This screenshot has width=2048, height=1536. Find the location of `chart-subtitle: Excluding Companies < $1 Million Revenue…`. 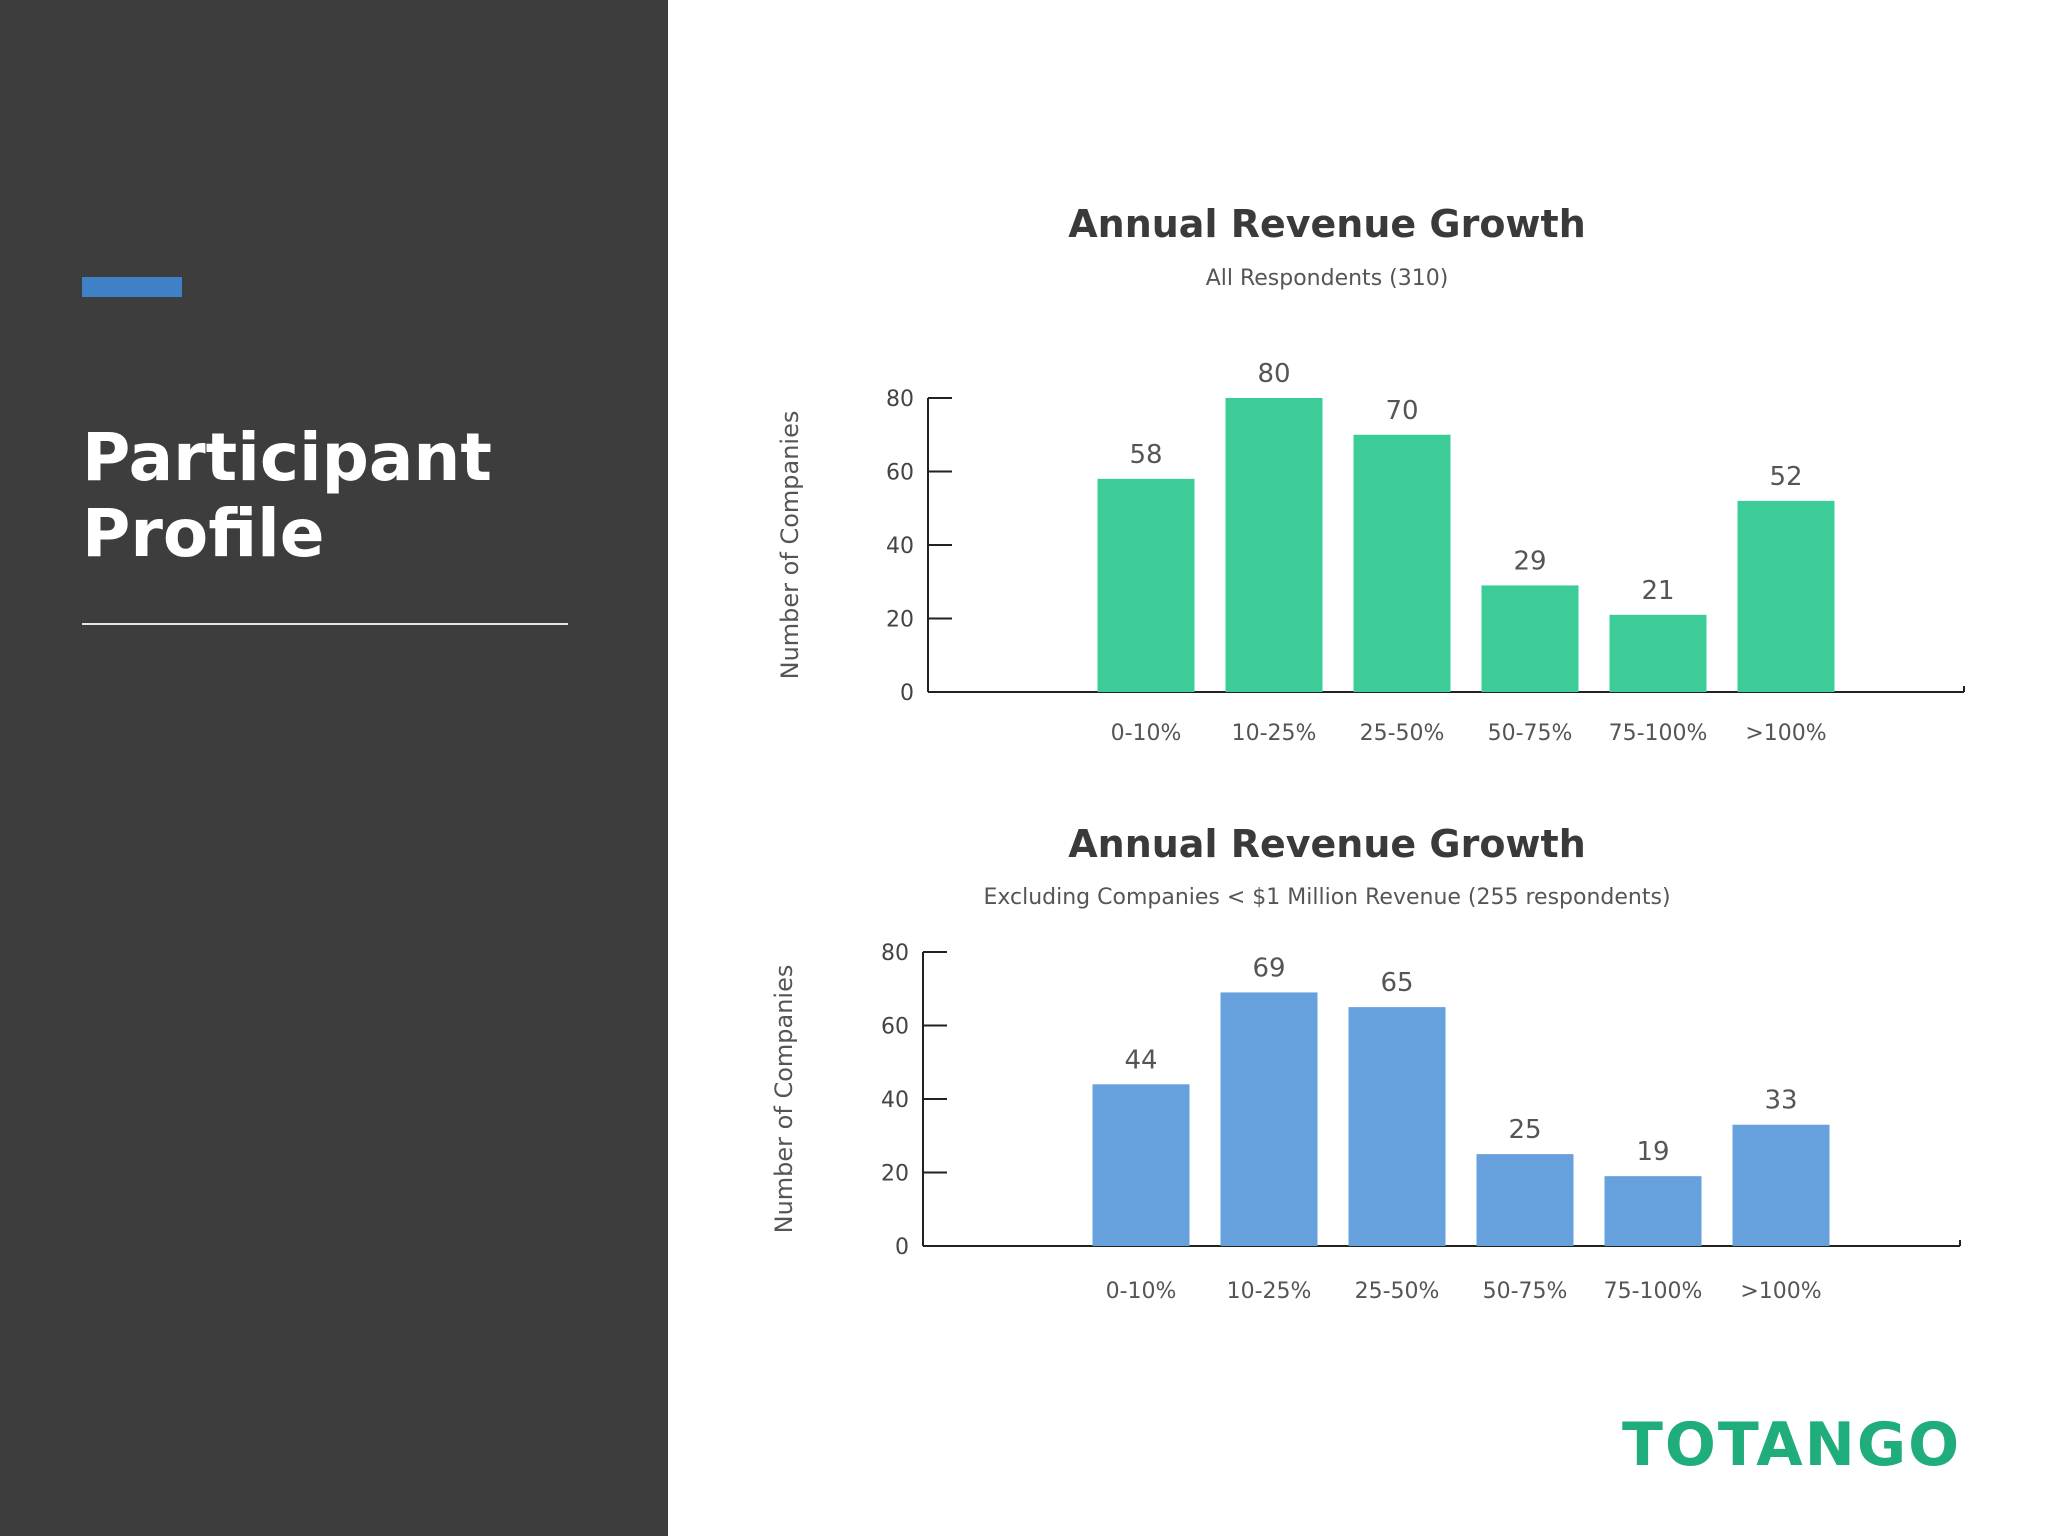

chart-subtitle: Excluding Companies < $1 Million Revenue… is located at coordinates (1326, 897).